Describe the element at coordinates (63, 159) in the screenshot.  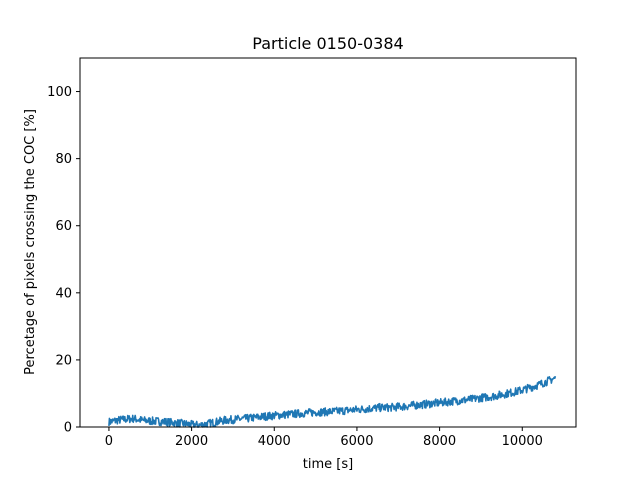
I see `y-tick-label: 80` at that location.